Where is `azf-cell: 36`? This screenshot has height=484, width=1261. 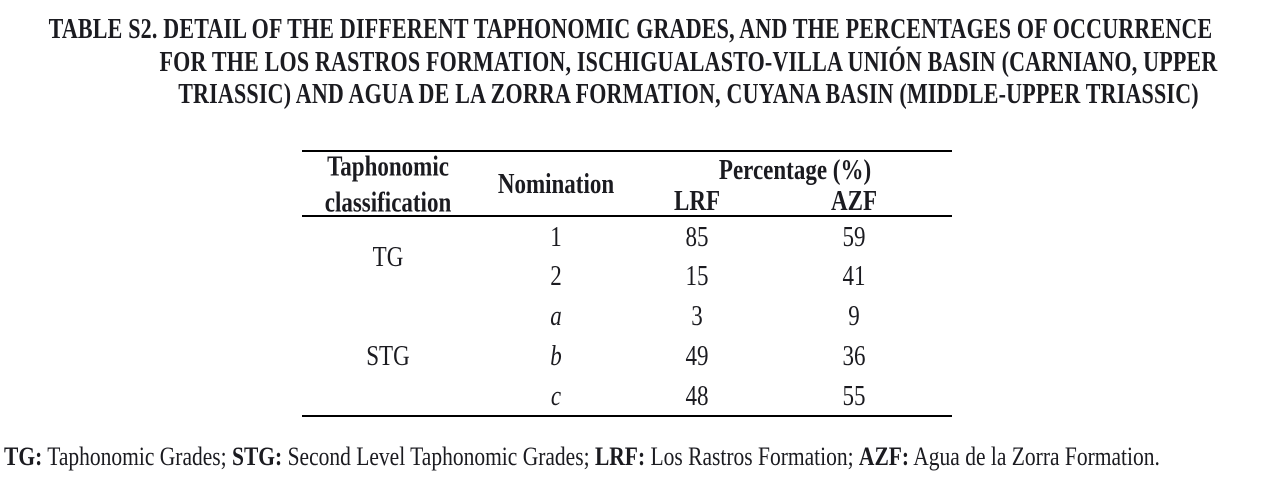
azf-cell: 36 is located at coordinates (854, 356).